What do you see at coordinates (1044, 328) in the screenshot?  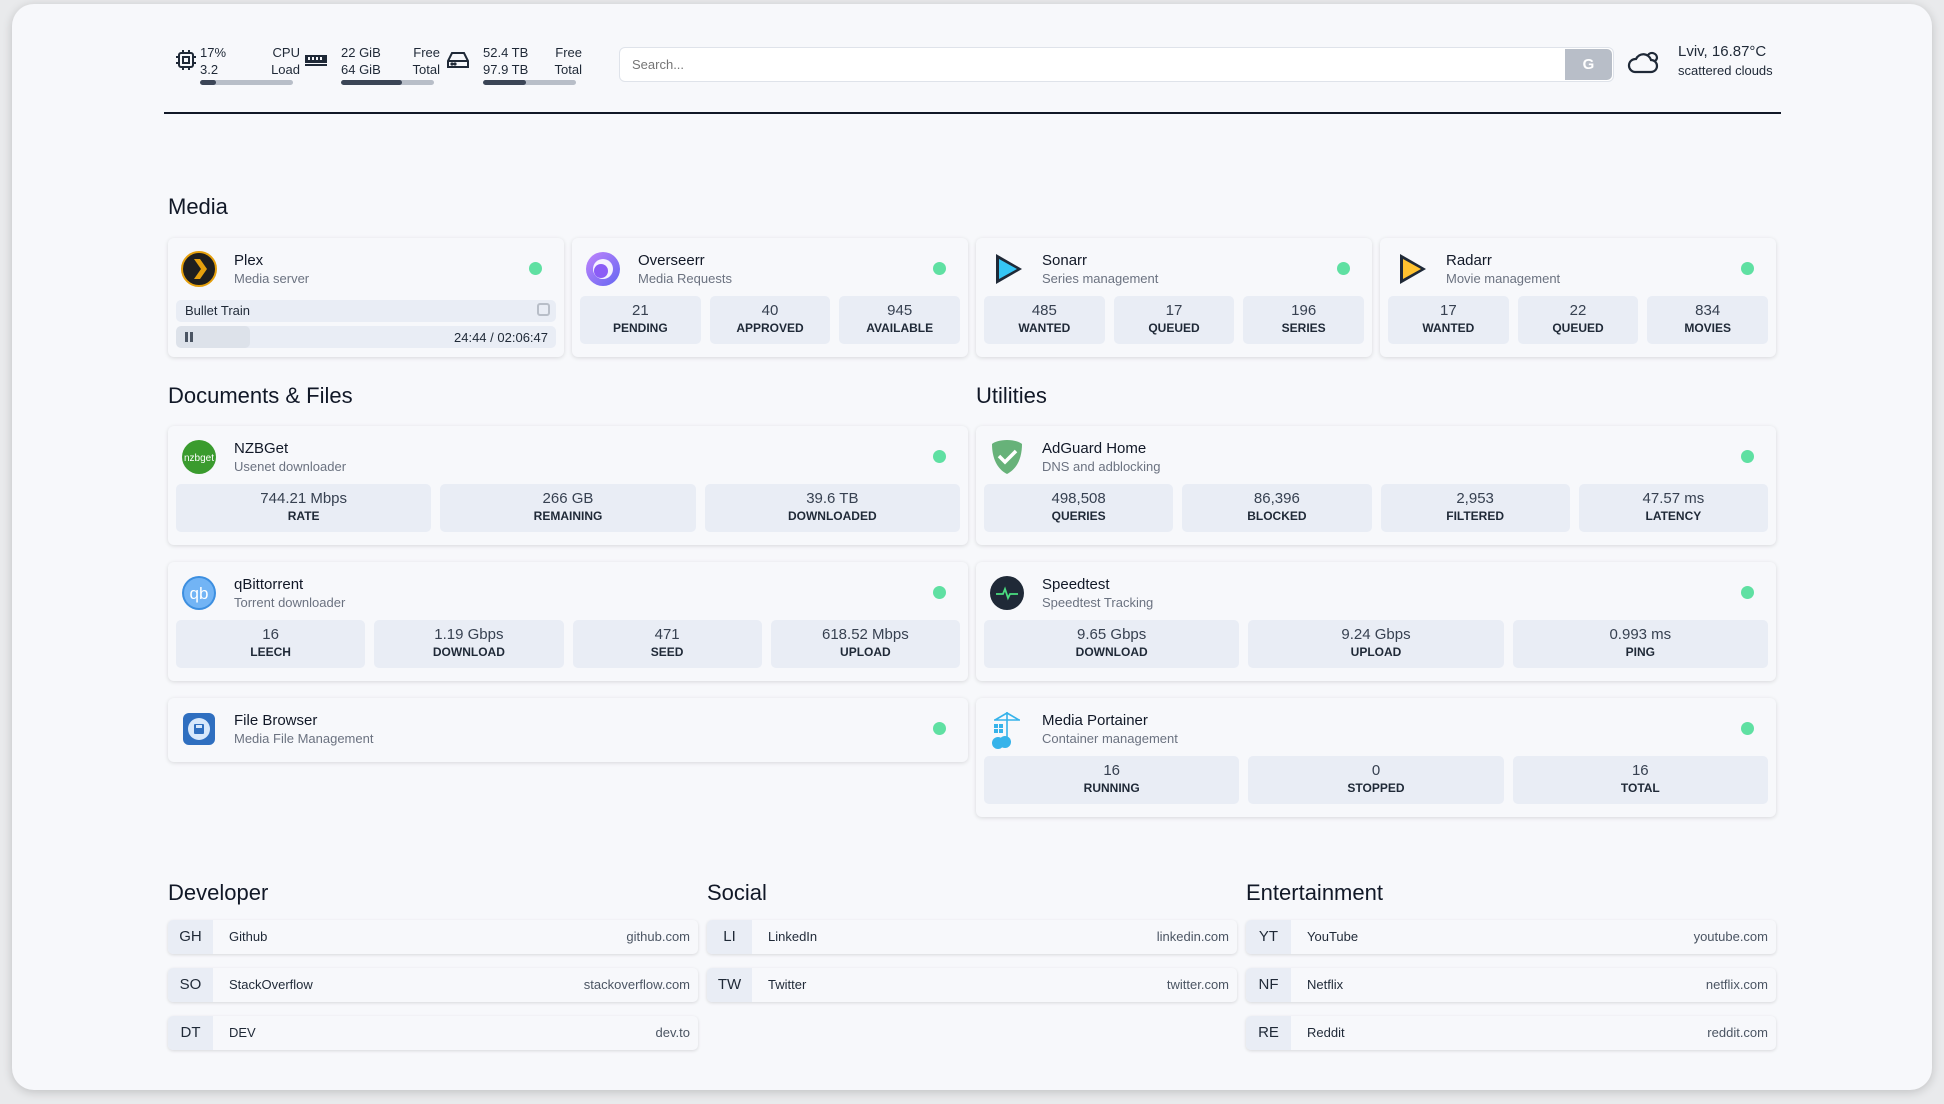 I see `stat-label: WANTED` at bounding box center [1044, 328].